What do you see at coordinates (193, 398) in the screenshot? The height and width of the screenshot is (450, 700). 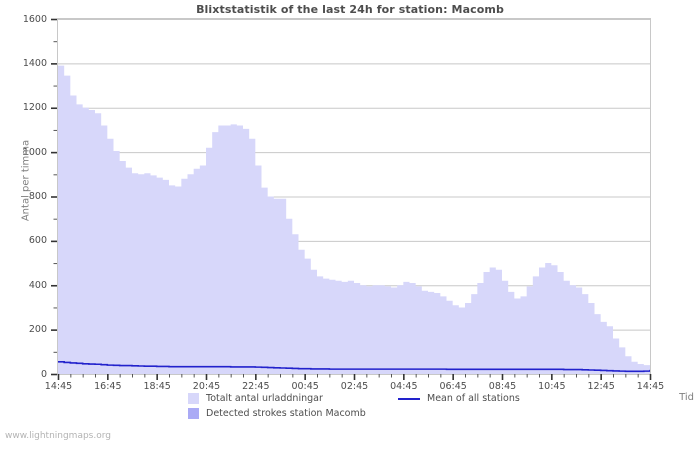 I see `legend-swatch-total-icon` at bounding box center [193, 398].